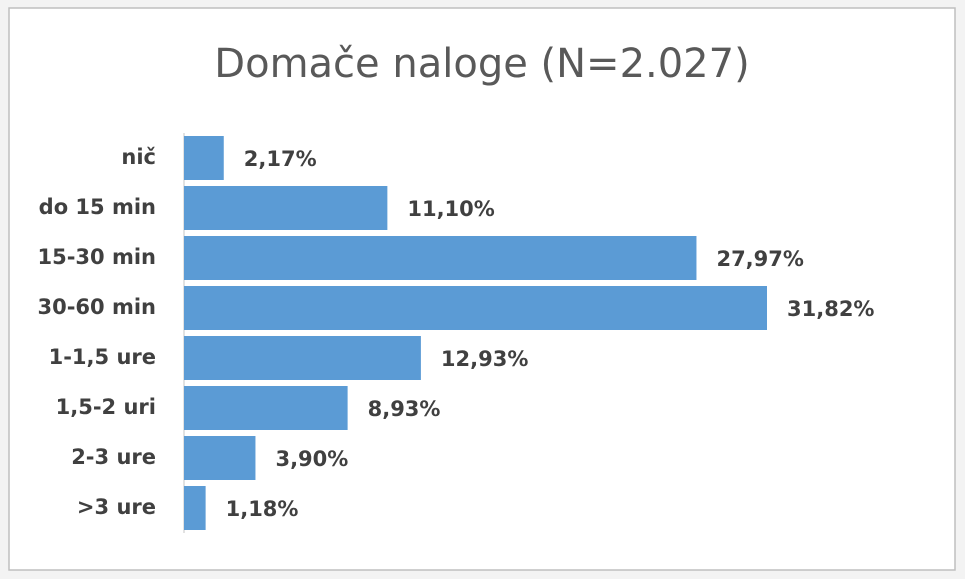 The image size is (965, 579). I want to click on category-label: 1,5-2 uri, so click(106, 407).